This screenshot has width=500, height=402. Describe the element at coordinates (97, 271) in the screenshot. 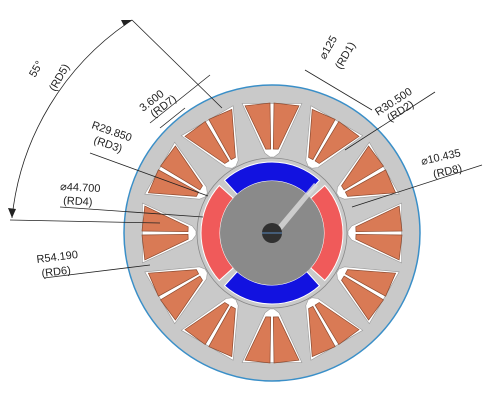

I see `leader-rd6` at that location.